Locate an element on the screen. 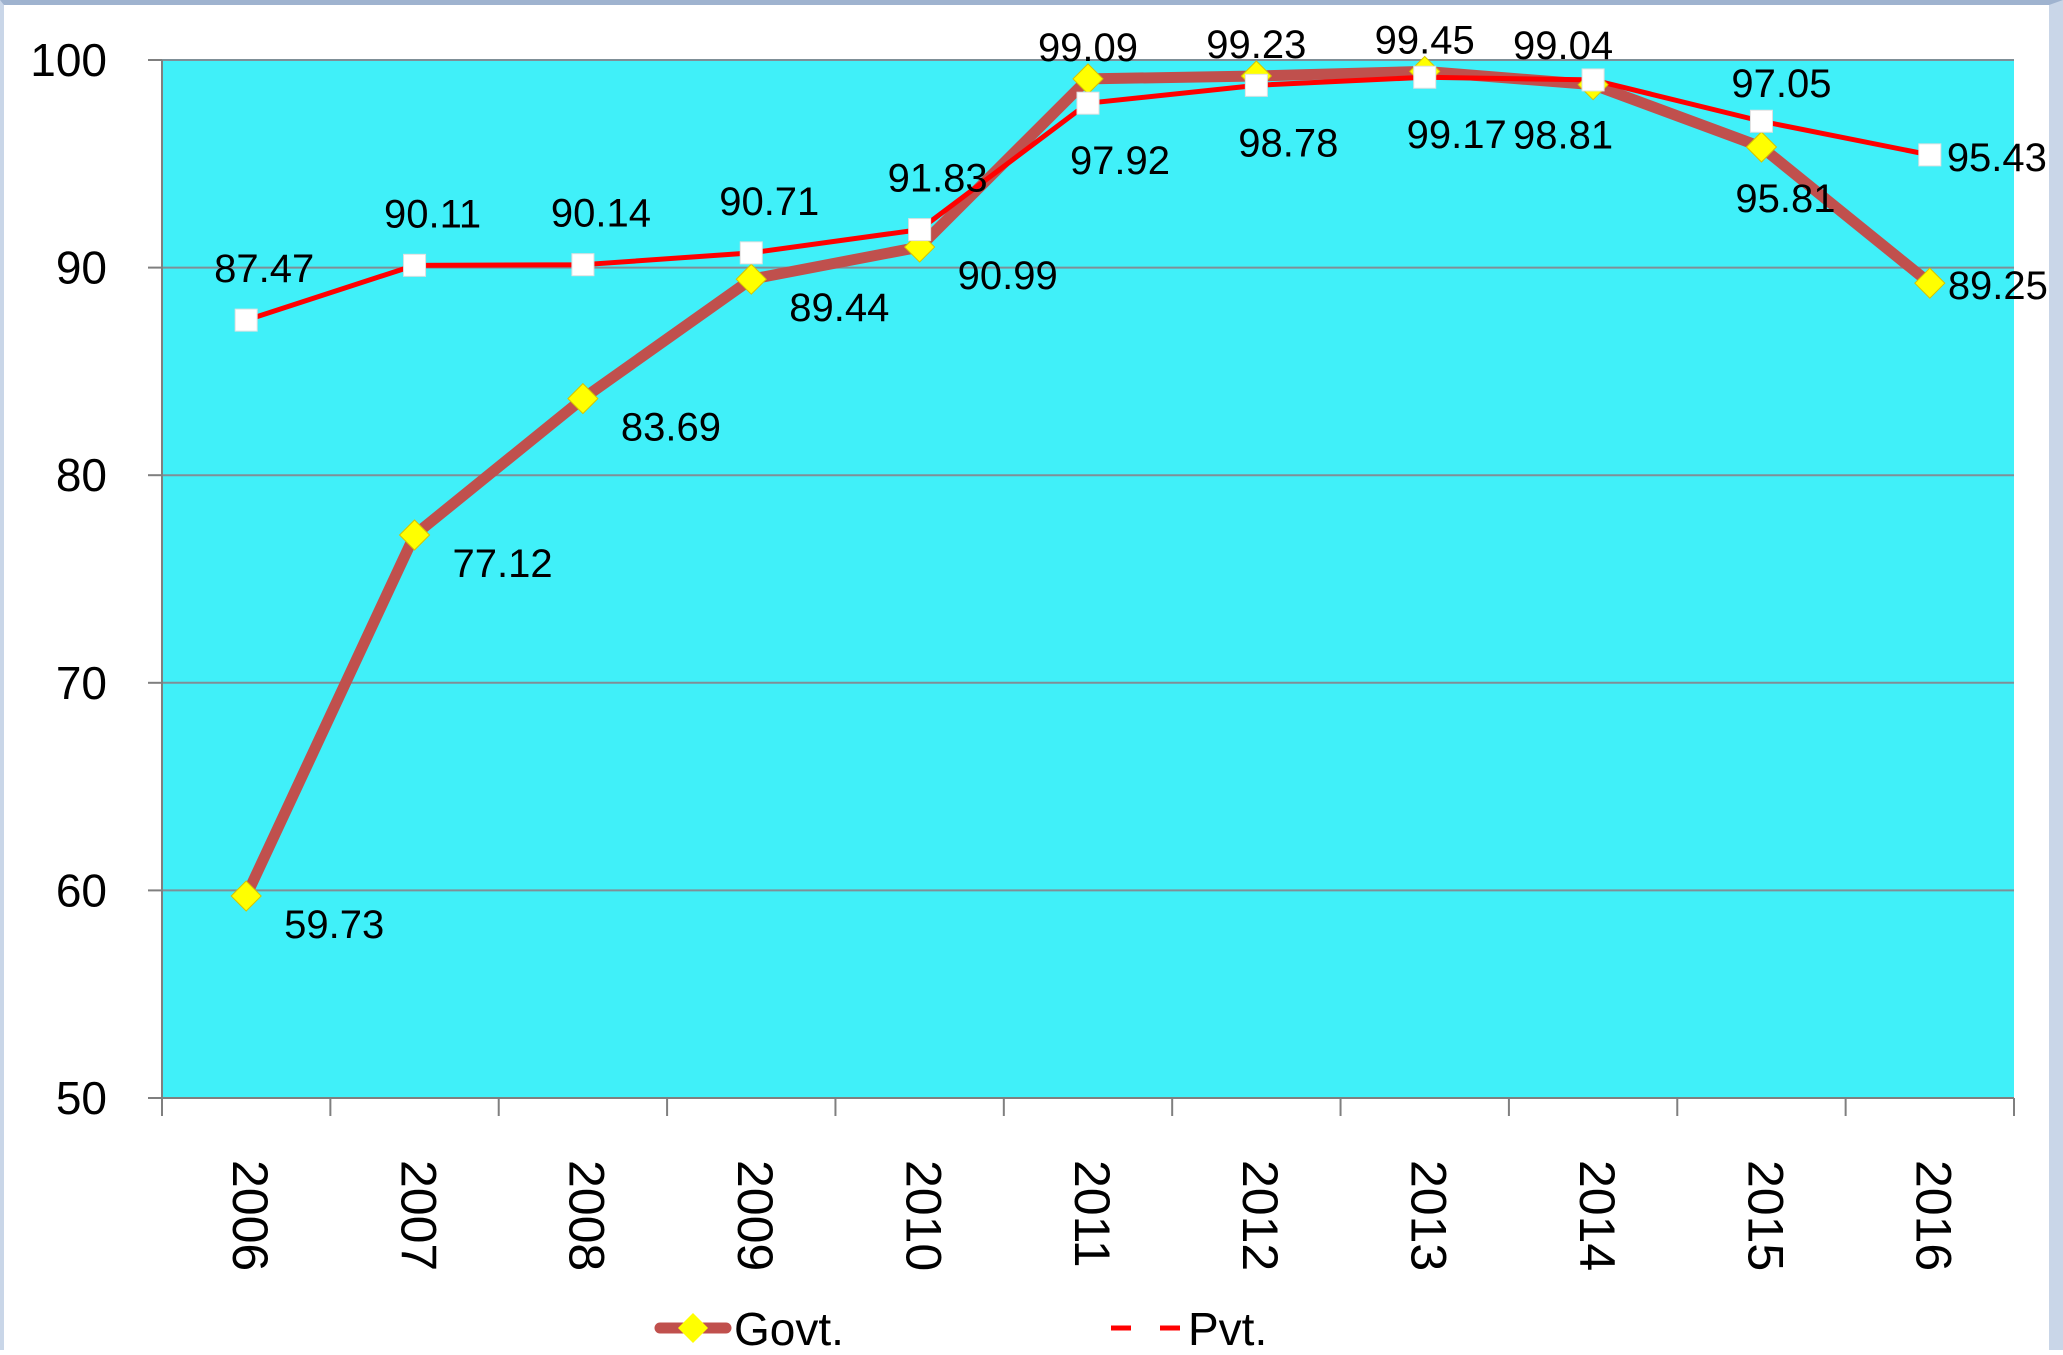 The height and width of the screenshot is (1355, 2063). y-tick-label: 90 is located at coordinates (81, 268).